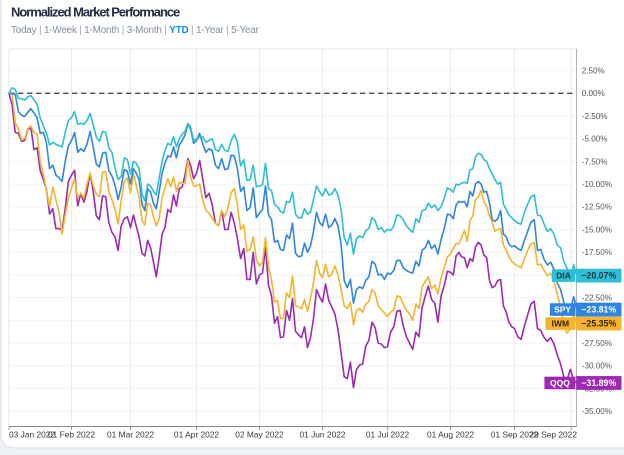 The height and width of the screenshot is (455, 624). Describe the element at coordinates (197, 434) in the screenshot. I see `svg-text: 01 Apr 2022` at that location.